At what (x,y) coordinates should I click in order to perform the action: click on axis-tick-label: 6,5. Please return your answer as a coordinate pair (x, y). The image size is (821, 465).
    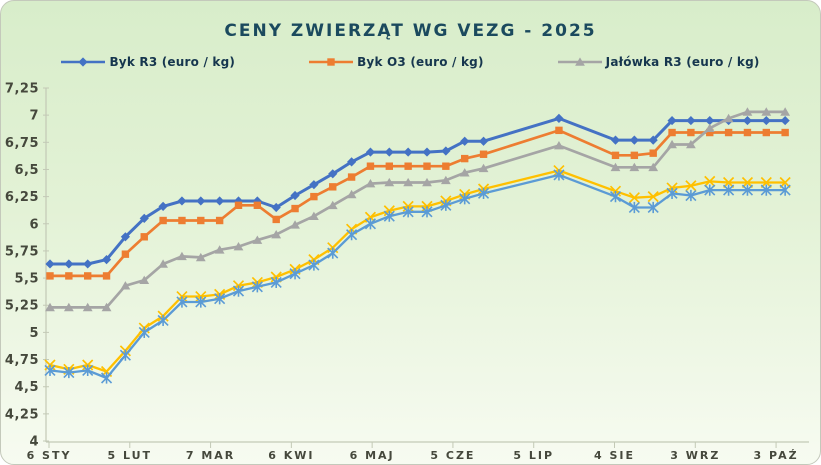
    Looking at the image, I should click on (26, 170).